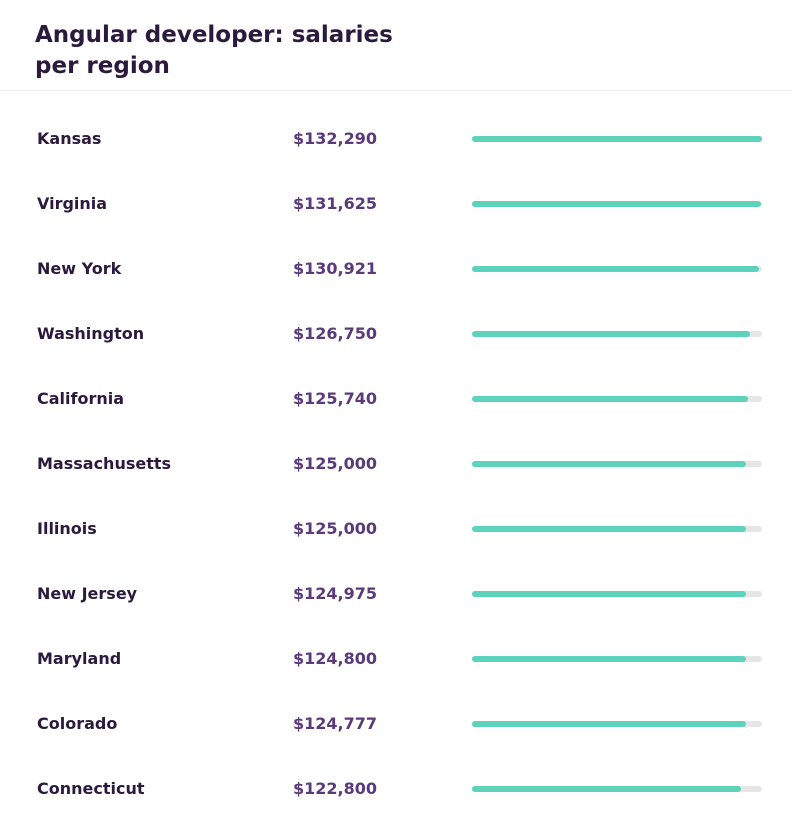 This screenshot has height=826, width=792. What do you see at coordinates (91, 788) in the screenshot?
I see `region-label: Connecticut` at bounding box center [91, 788].